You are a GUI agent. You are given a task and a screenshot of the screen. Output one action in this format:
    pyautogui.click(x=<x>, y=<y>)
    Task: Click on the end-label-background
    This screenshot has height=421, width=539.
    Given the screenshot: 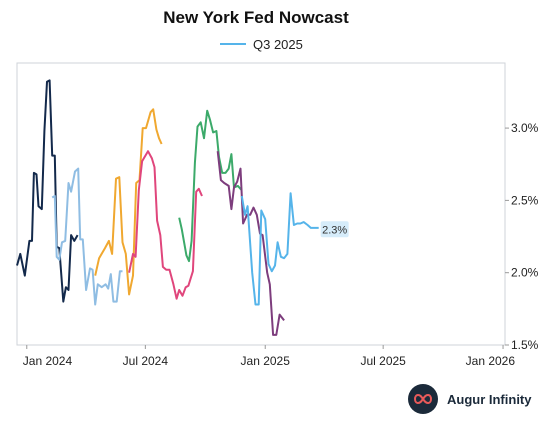 What is the action you would take?
    pyautogui.click(x=334, y=229)
    